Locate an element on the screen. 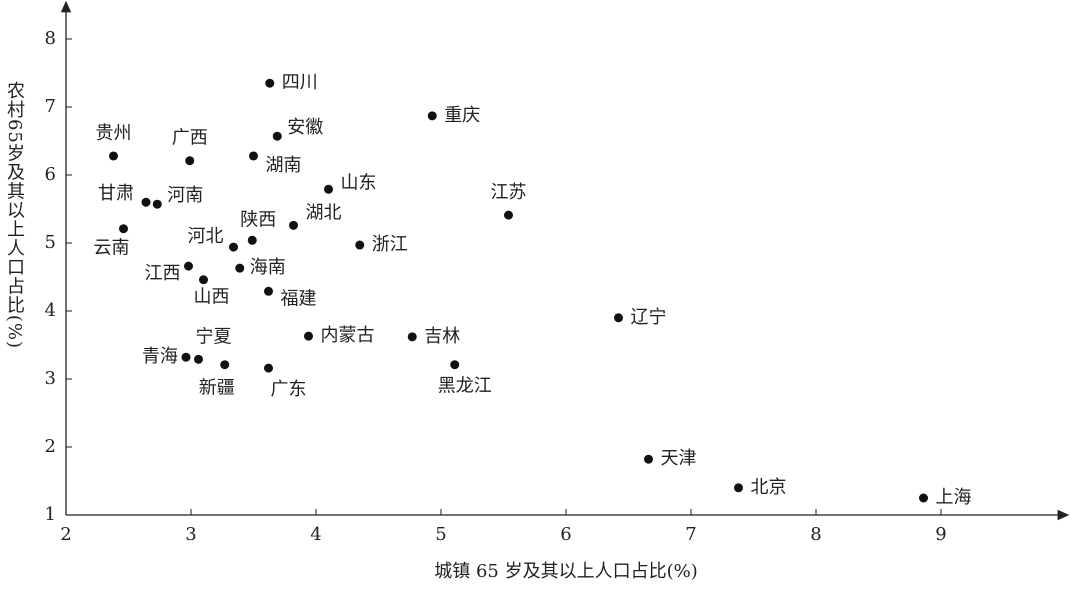 The image size is (1072, 590). x-axis-label: 城镇 65 岁及其以上人口占比(%) is located at coordinates (566, 571).